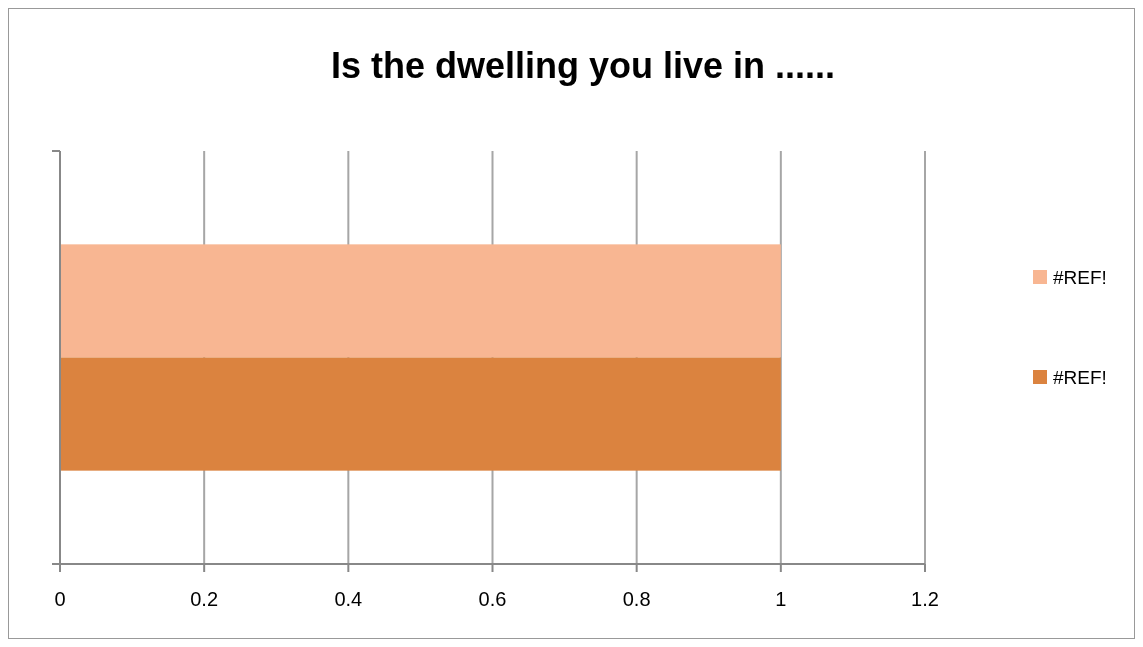  Describe the element at coordinates (492, 599) in the screenshot. I see `x-tick-label: 0.6` at that location.